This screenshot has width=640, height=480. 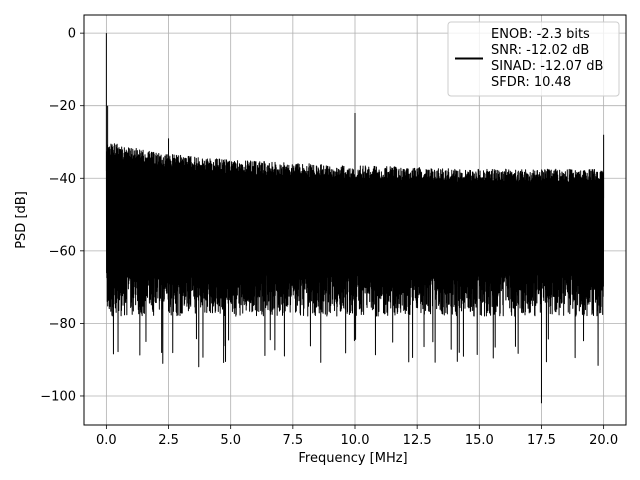 I want to click on y-tick-label: 0, so click(x=72, y=34).